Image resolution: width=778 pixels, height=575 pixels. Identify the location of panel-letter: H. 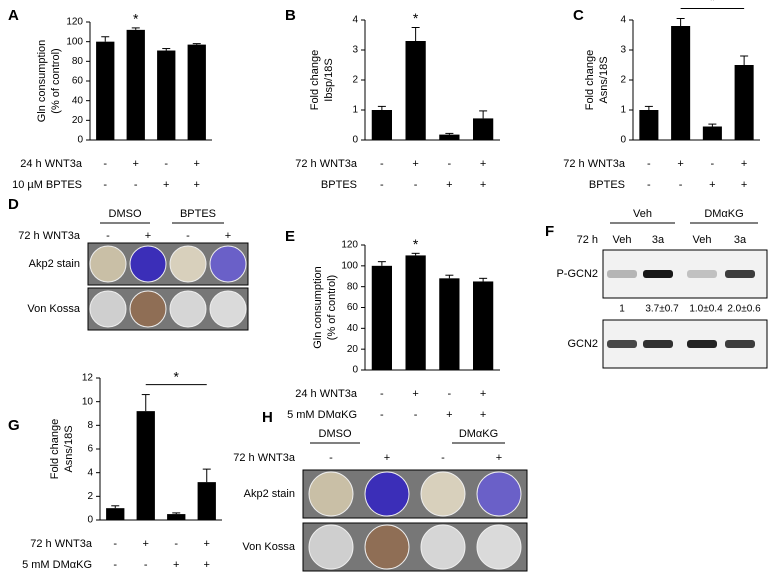
(267, 417).